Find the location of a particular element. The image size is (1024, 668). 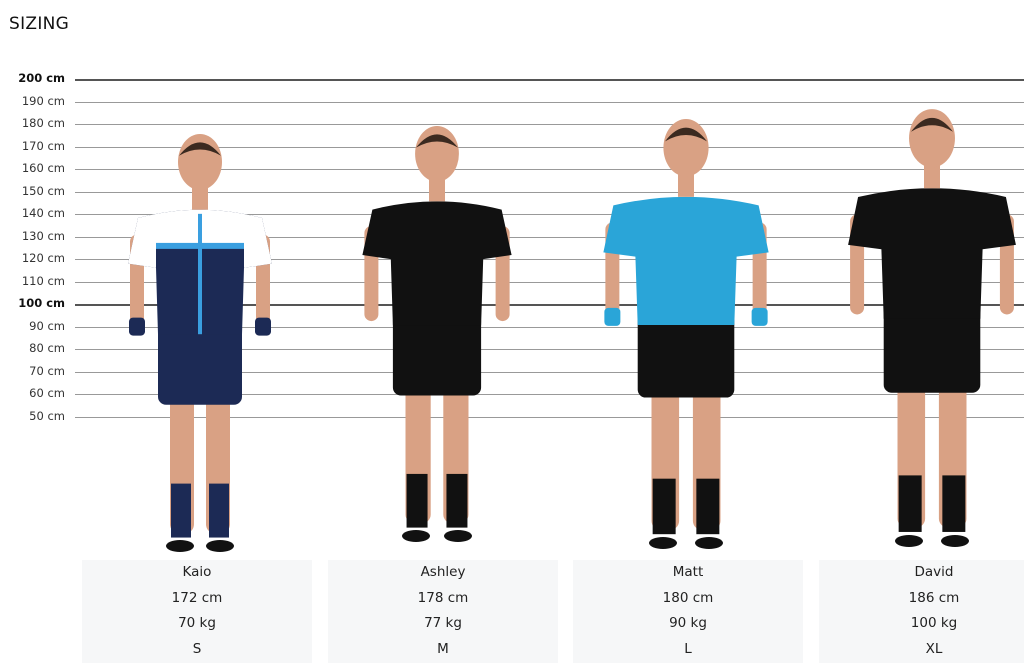

model-name: David is located at coordinates (934, 572).